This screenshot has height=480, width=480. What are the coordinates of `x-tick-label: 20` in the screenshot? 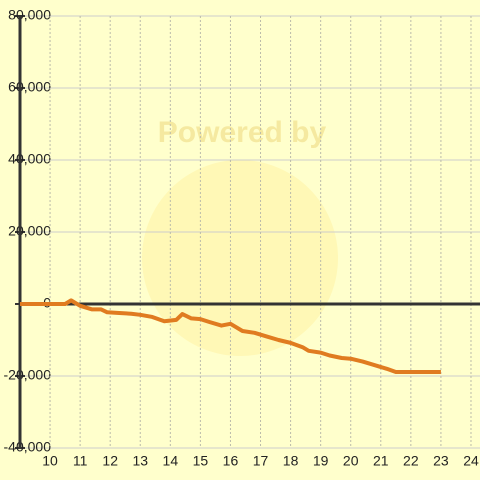 It's located at (351, 461).